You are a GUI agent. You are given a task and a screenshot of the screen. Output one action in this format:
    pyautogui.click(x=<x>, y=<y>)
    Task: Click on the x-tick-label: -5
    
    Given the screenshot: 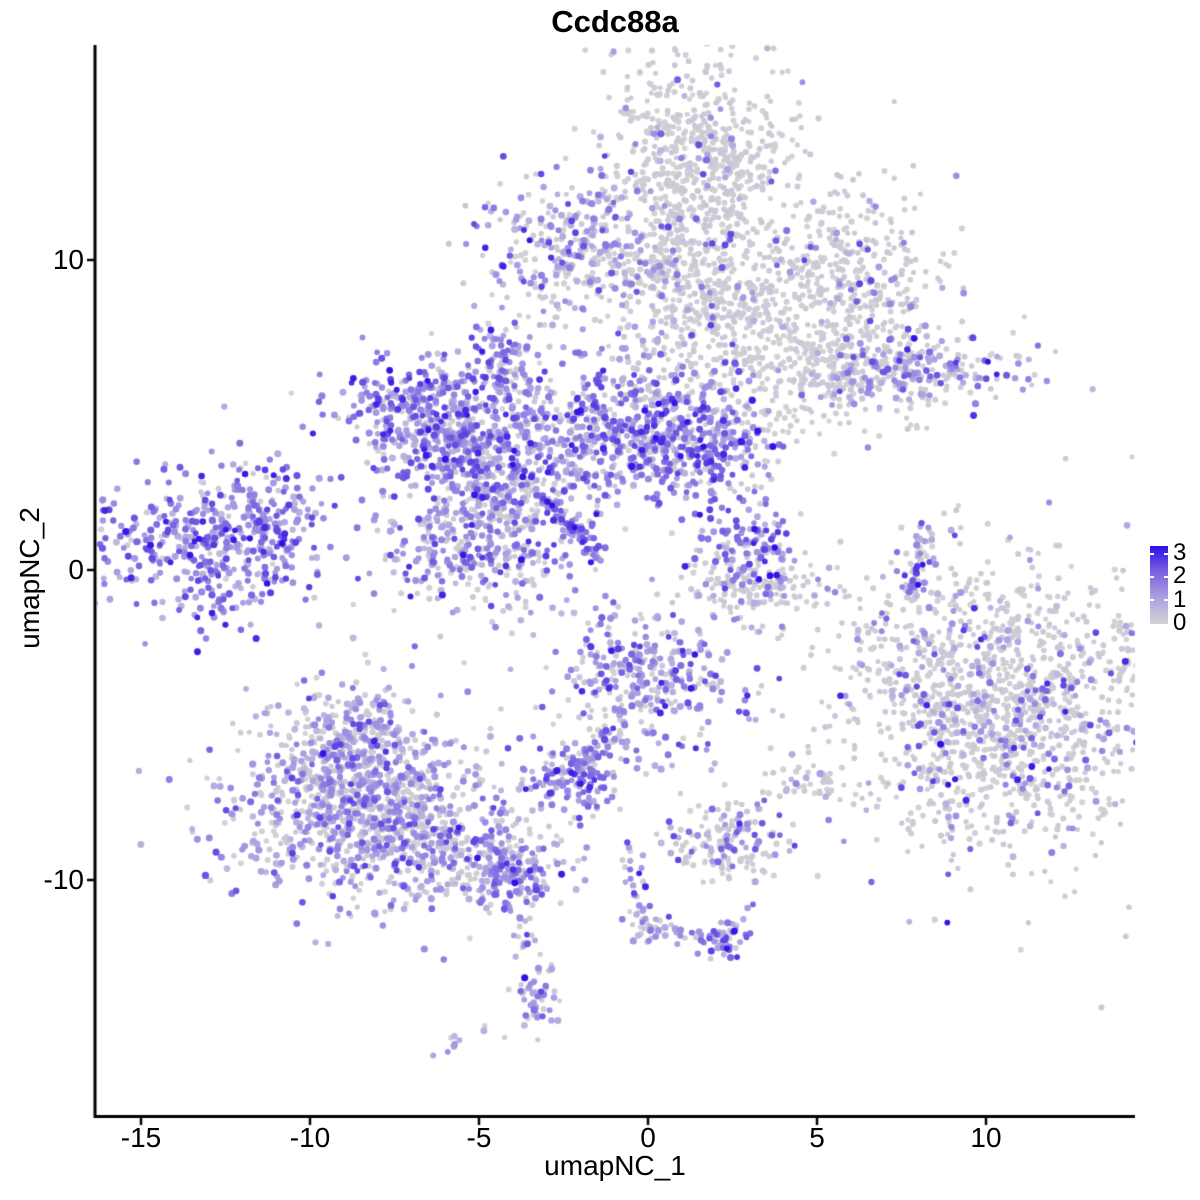 What is the action you would take?
    pyautogui.click(x=479, y=1137)
    